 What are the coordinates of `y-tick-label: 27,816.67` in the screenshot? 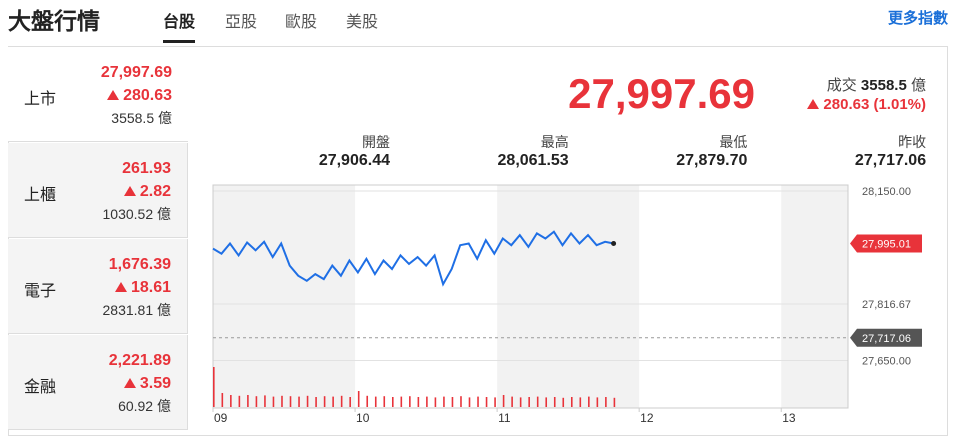 It's located at (886, 305).